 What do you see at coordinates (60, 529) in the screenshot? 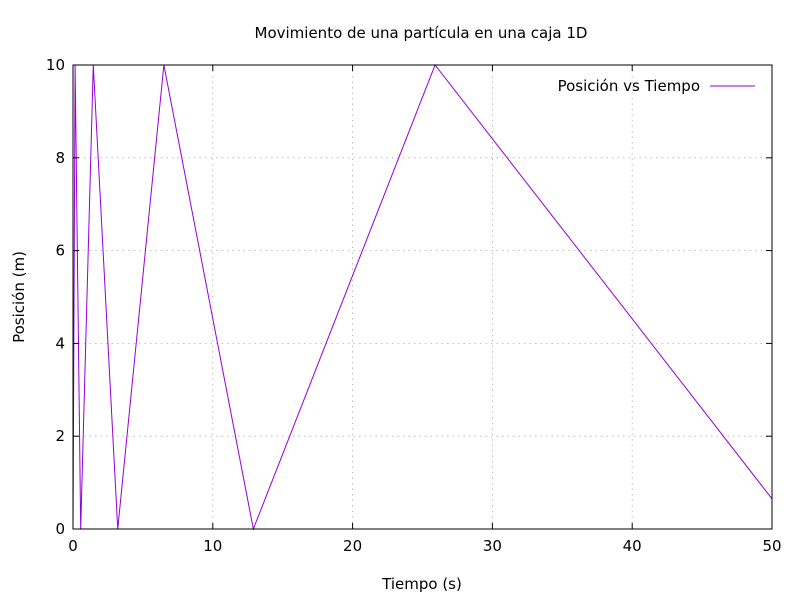
I see `y-tick-label: 0` at bounding box center [60, 529].